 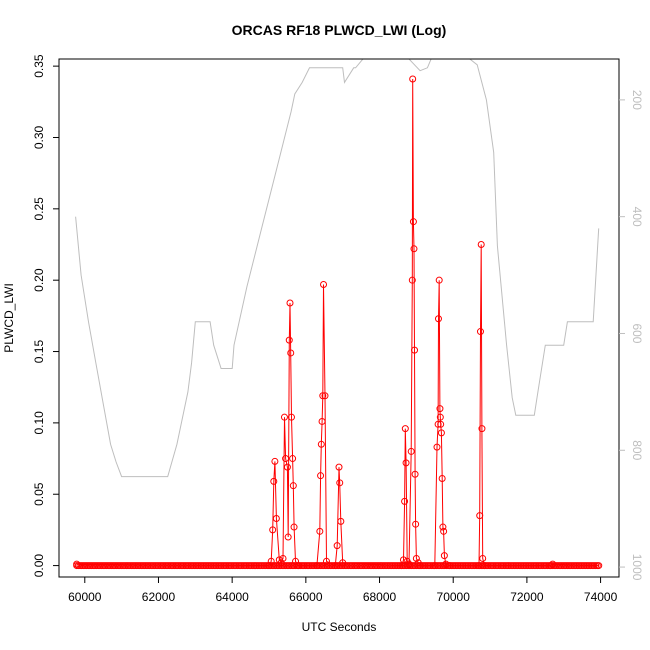 What do you see at coordinates (527, 597) in the screenshot?
I see `x-tick-label: 72000` at bounding box center [527, 597].